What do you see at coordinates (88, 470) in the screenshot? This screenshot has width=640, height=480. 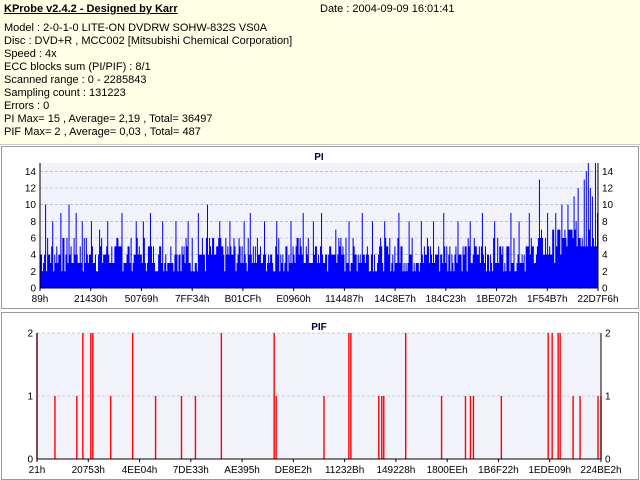 I see `pif-x-tick-label: 20753h` at bounding box center [88, 470].